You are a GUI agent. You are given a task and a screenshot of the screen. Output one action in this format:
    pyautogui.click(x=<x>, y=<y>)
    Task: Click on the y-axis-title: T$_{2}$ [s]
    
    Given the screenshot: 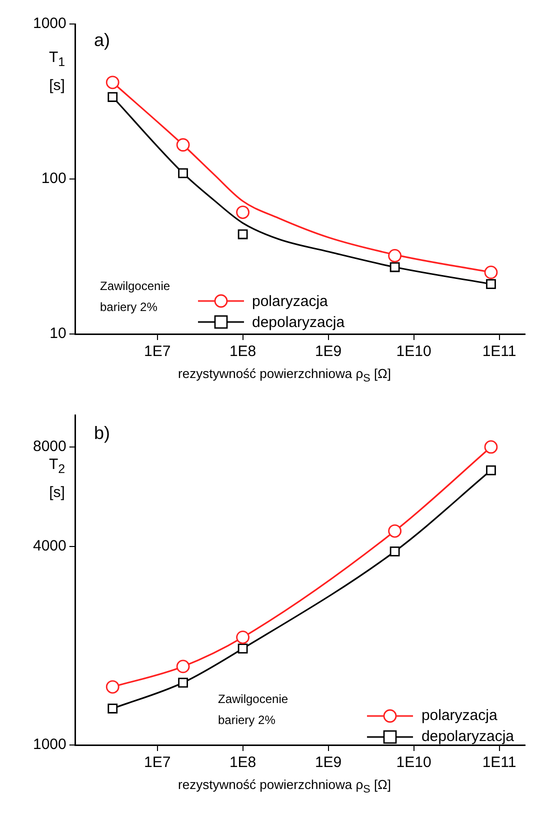 What is the action you would take?
    pyautogui.click(x=57, y=478)
    